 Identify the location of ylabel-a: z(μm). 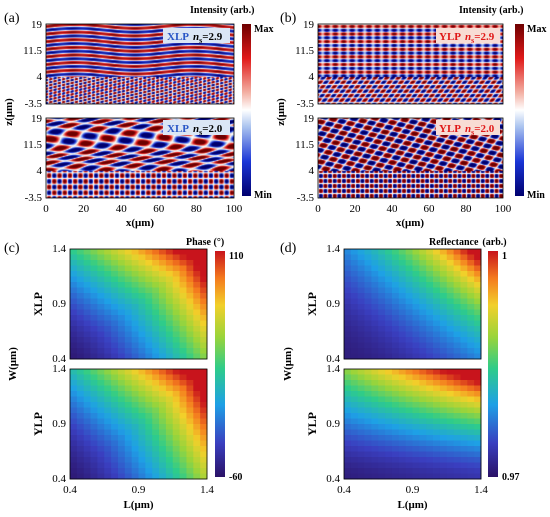
(9, 112).